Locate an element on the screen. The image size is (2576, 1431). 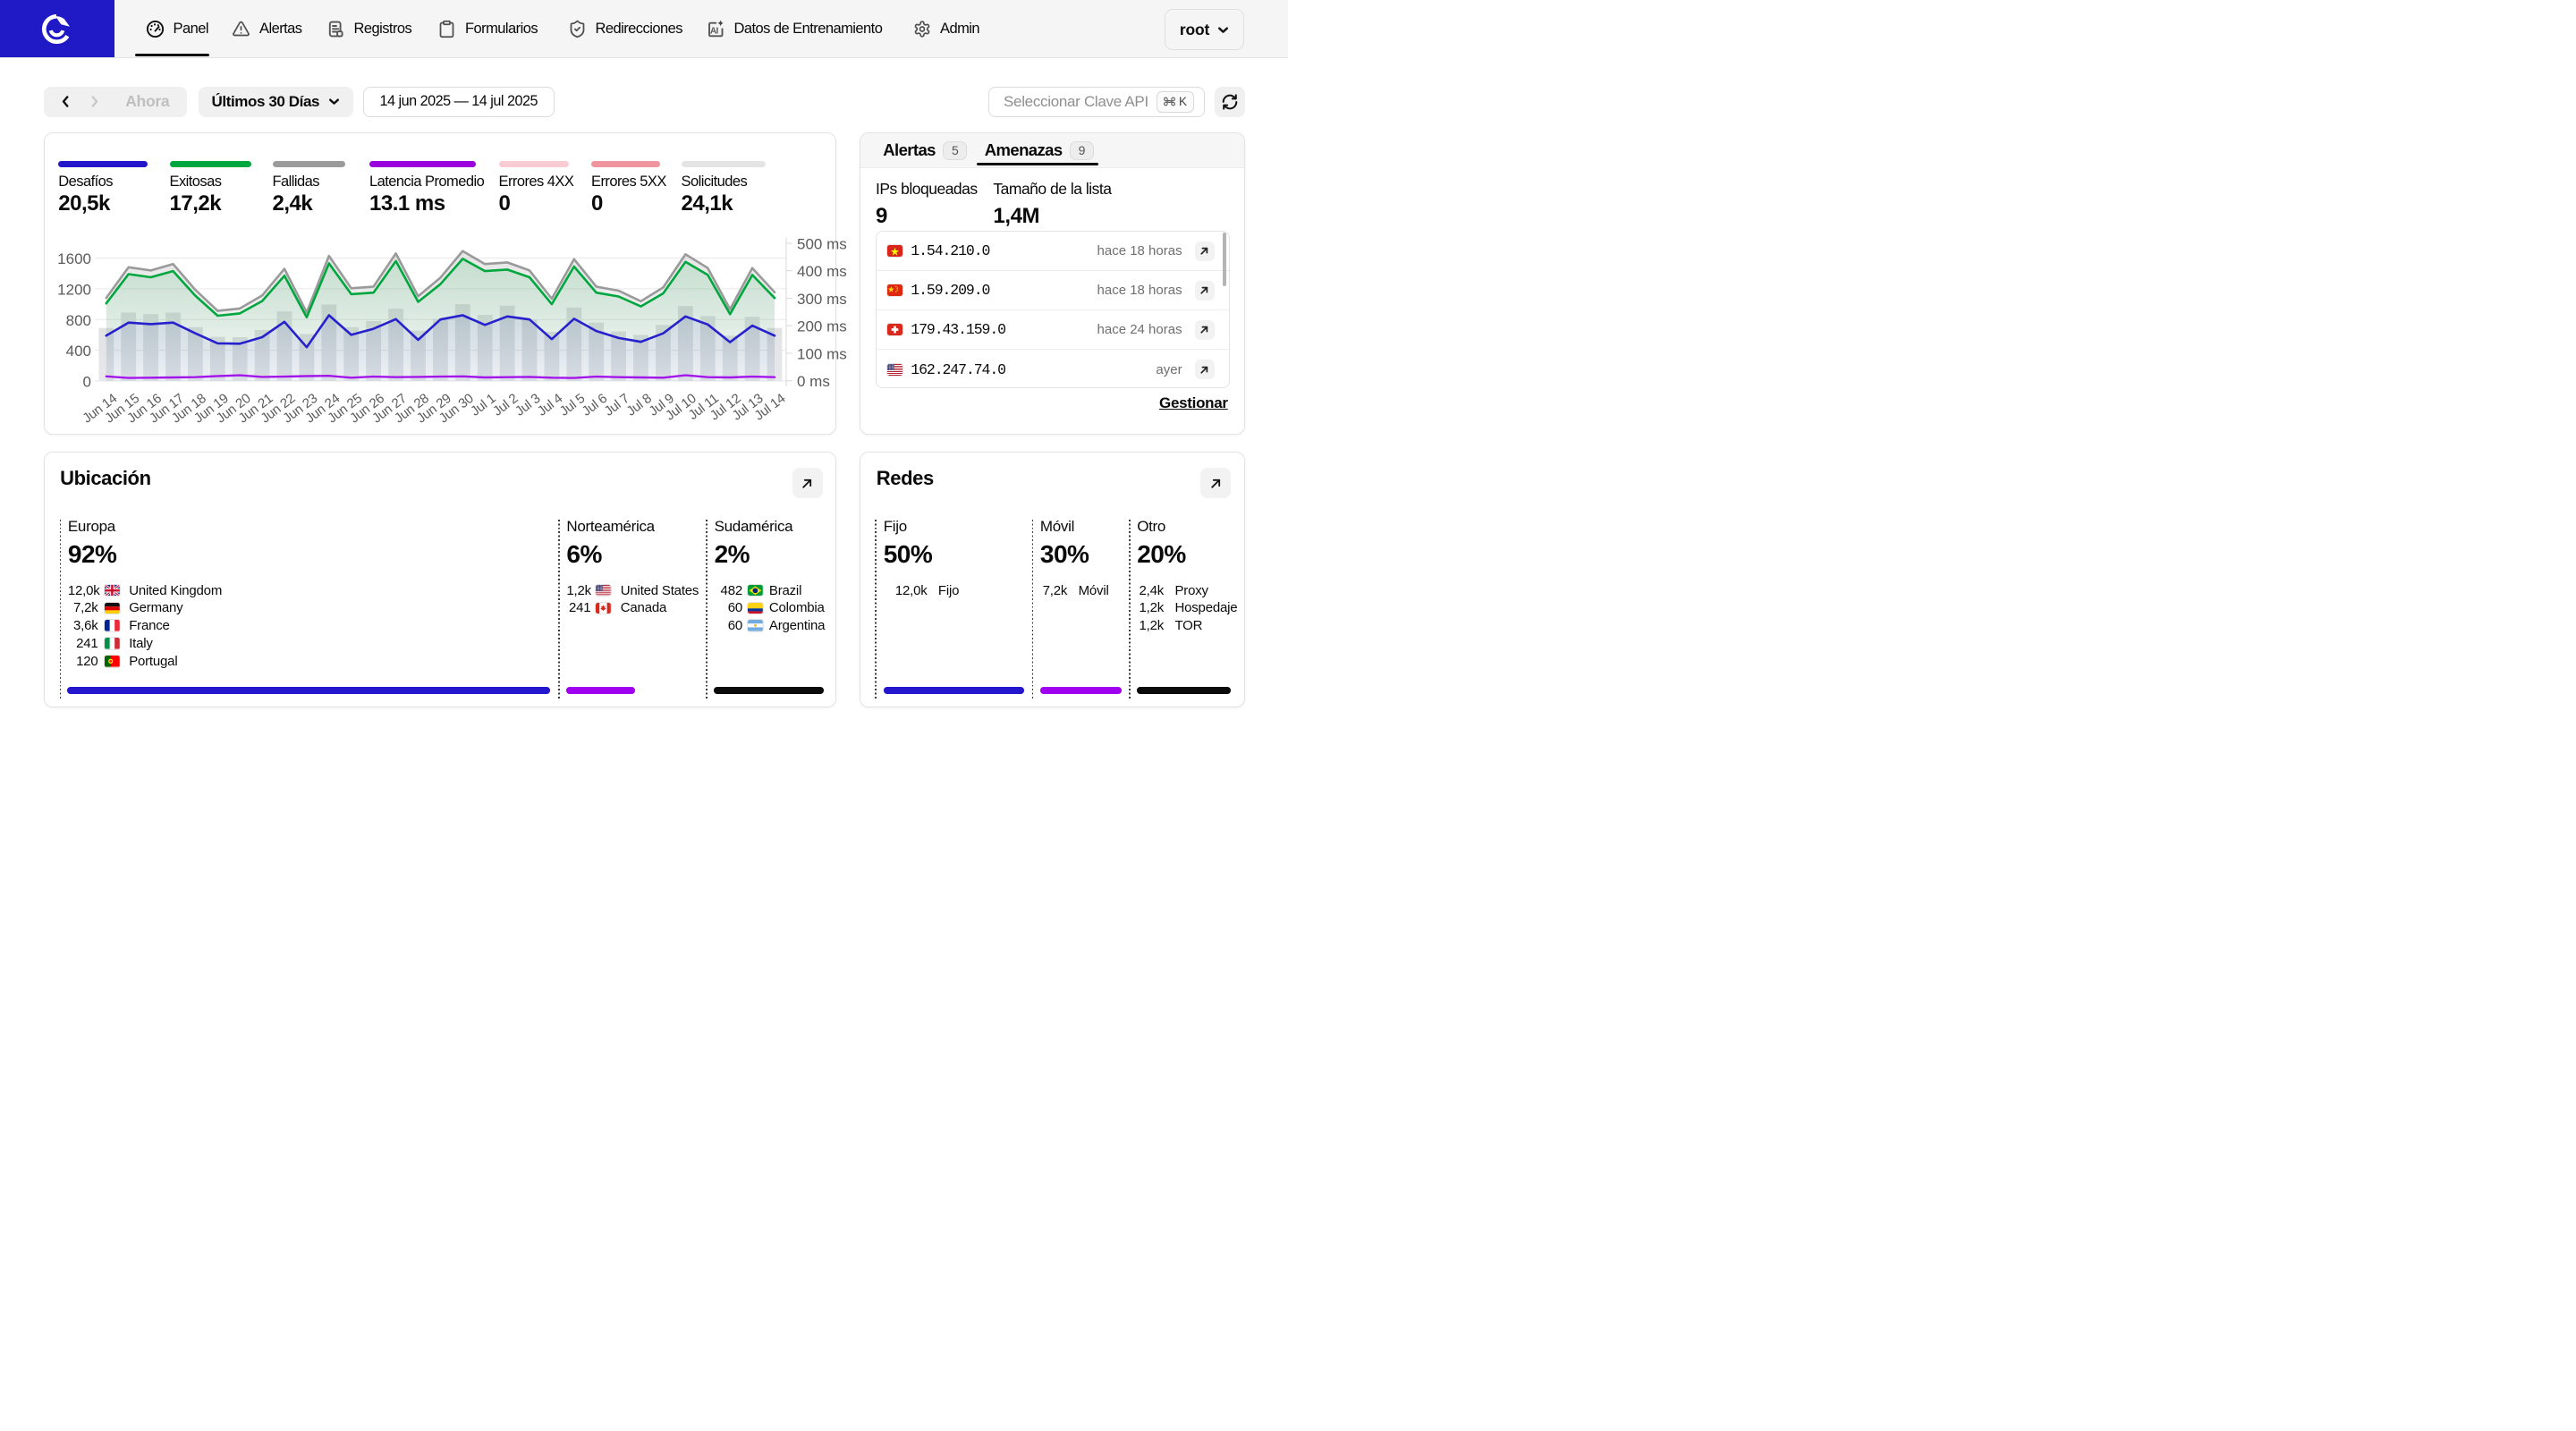
svg-text: 100 ms is located at coordinates (822, 355).